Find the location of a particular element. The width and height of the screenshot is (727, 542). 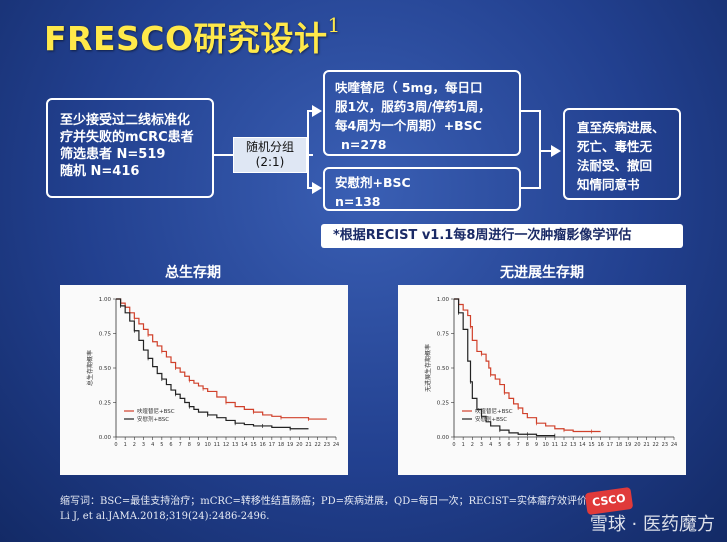

os-legend-label: 呋喹替尼+BSC is located at coordinates (156, 411).